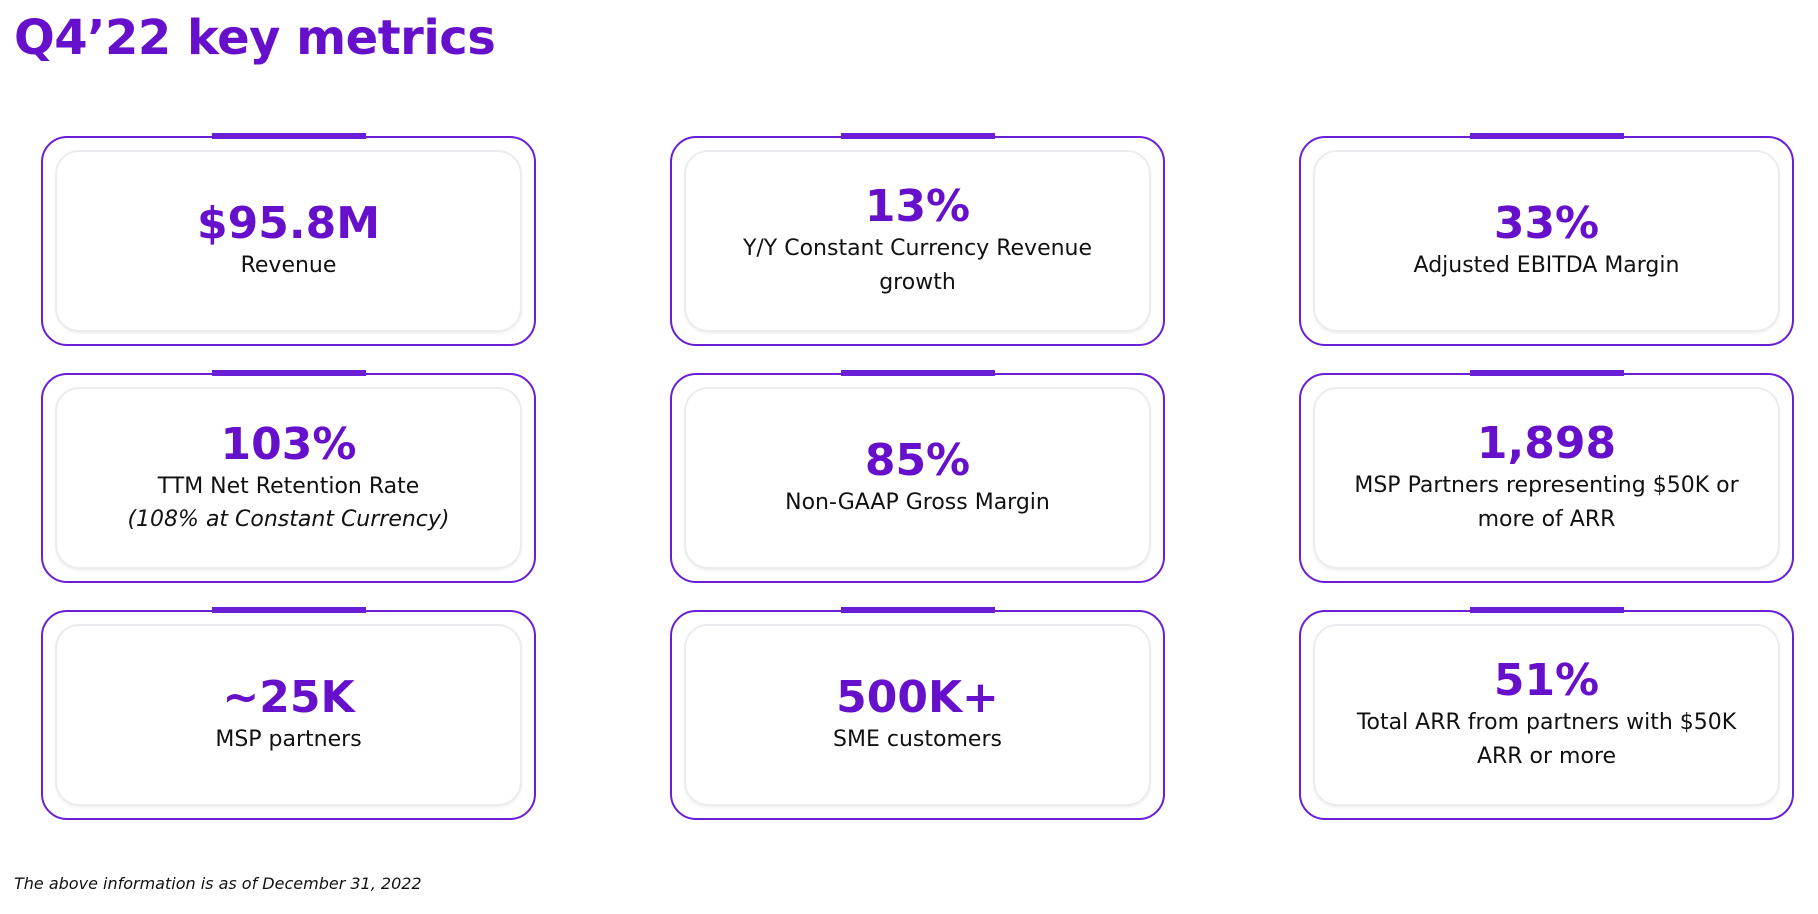 The width and height of the screenshot is (1818, 914). I want to click on metric-card: $95.8M Revenue, so click(288, 239).